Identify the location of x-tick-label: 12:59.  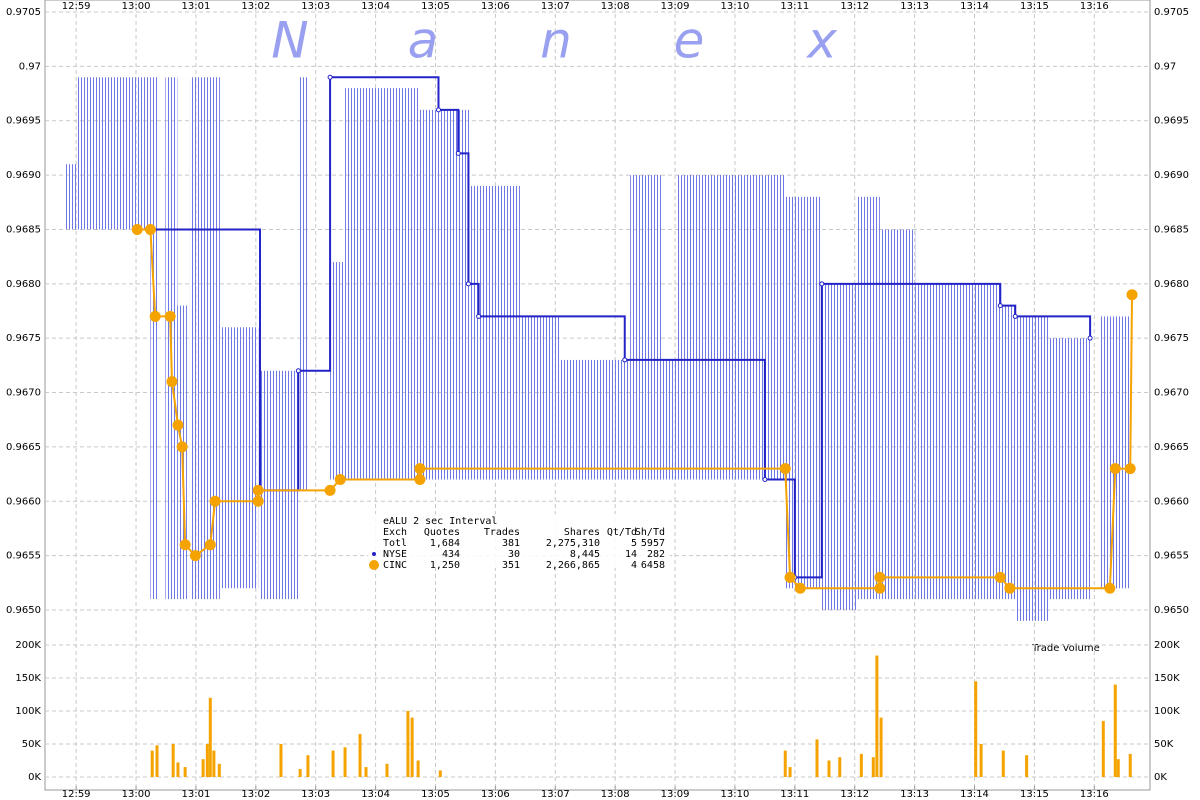
(76, 794).